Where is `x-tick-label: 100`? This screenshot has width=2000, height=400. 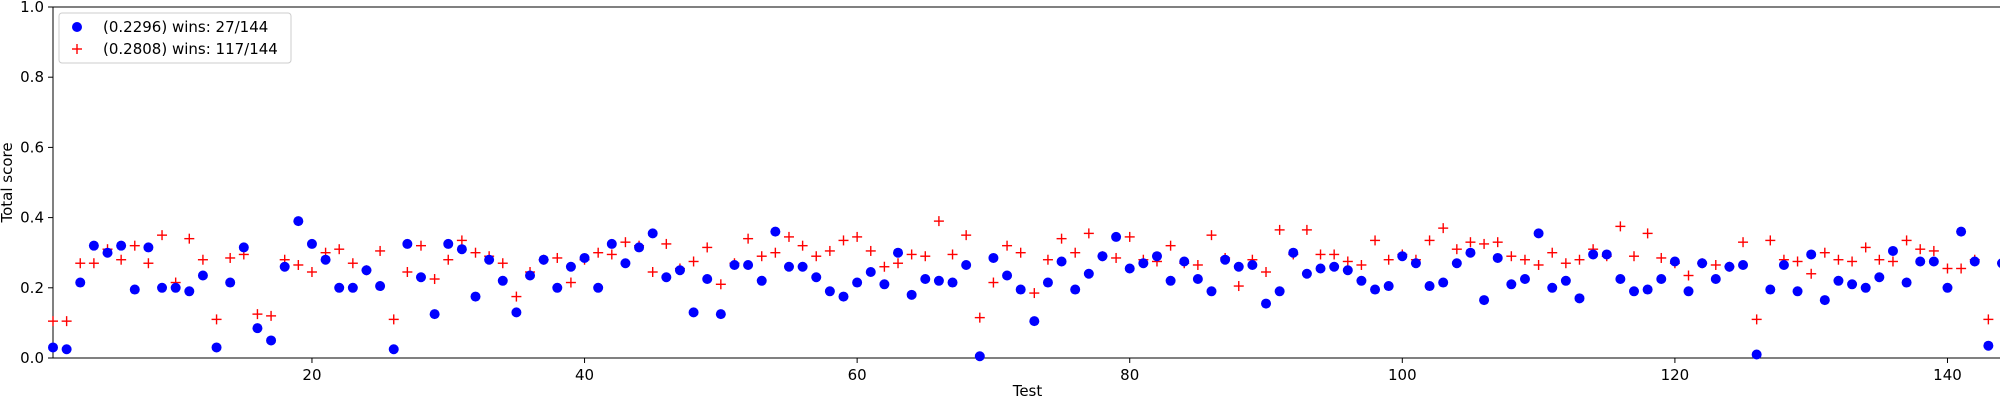
x-tick-label: 100 is located at coordinates (1402, 375).